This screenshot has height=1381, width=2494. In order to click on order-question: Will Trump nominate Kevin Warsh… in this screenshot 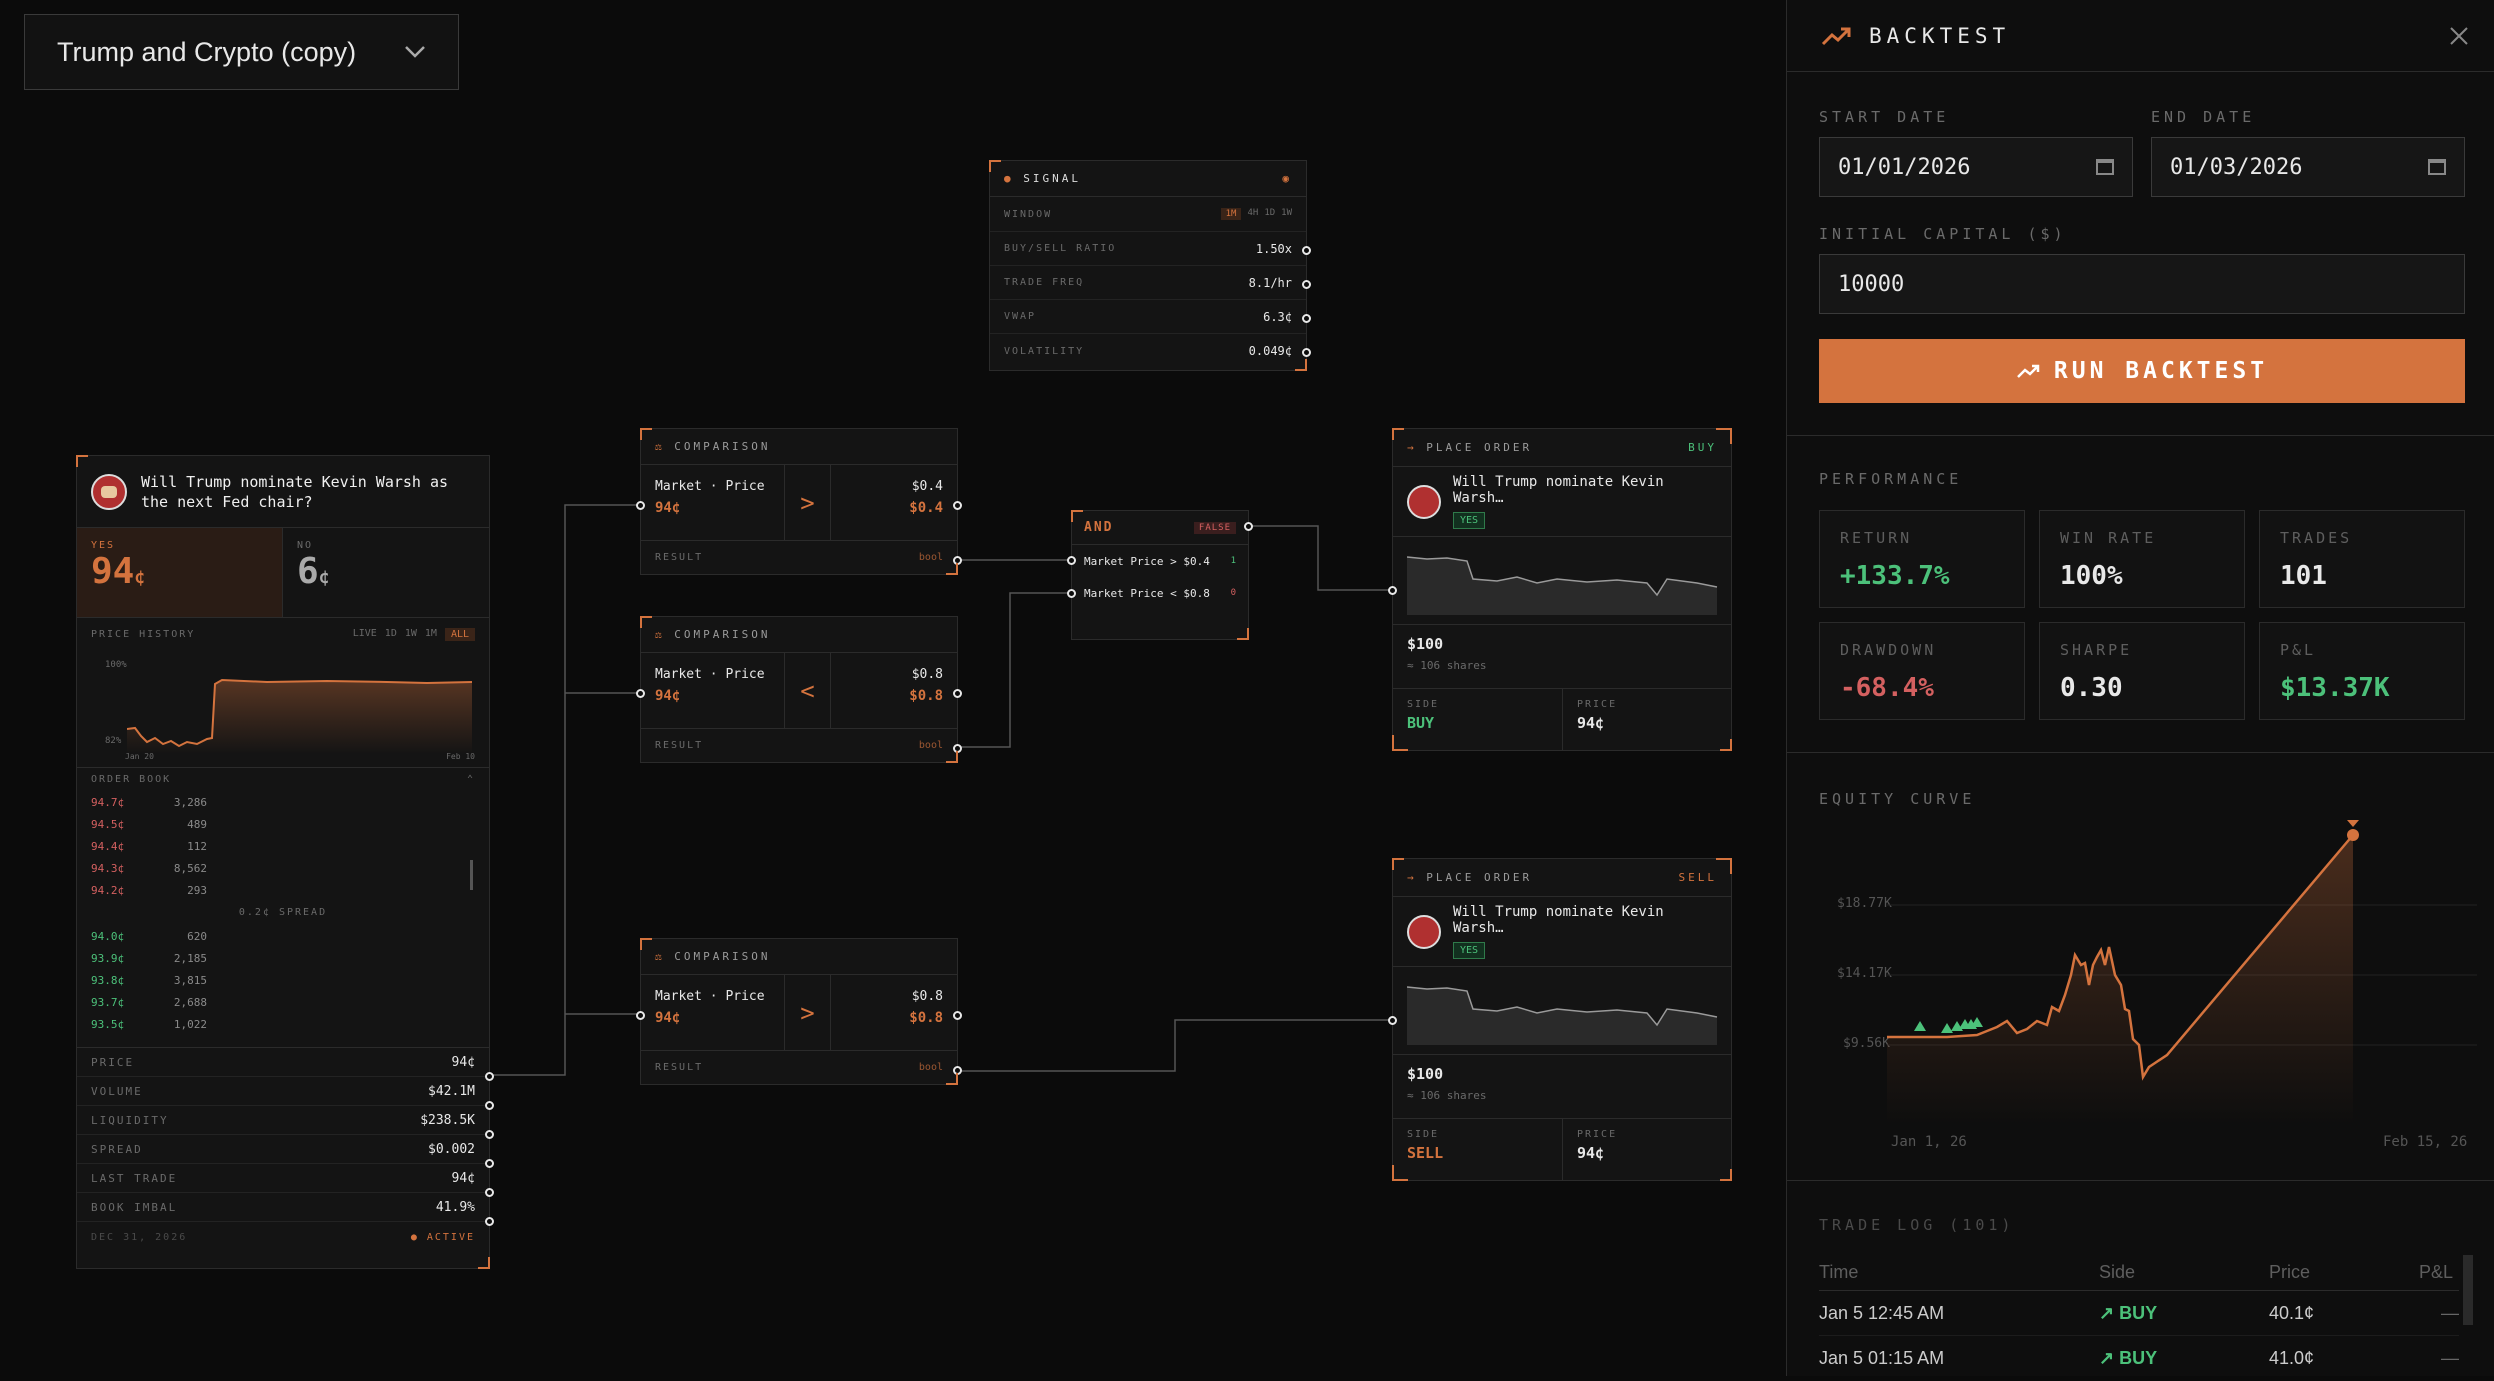, I will do `click(1558, 920)`.